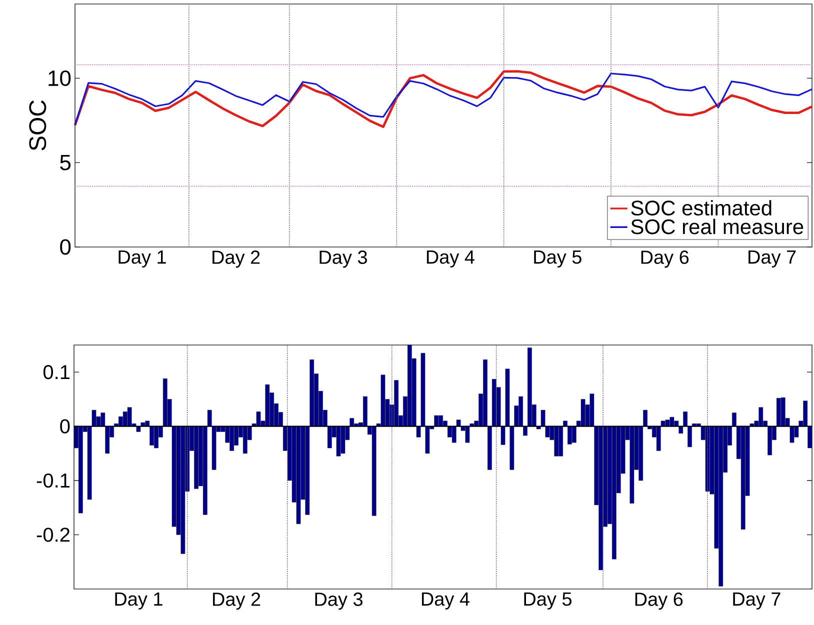  What do you see at coordinates (53, 480) in the screenshot?
I see `y-tick-label: -0.1` at bounding box center [53, 480].